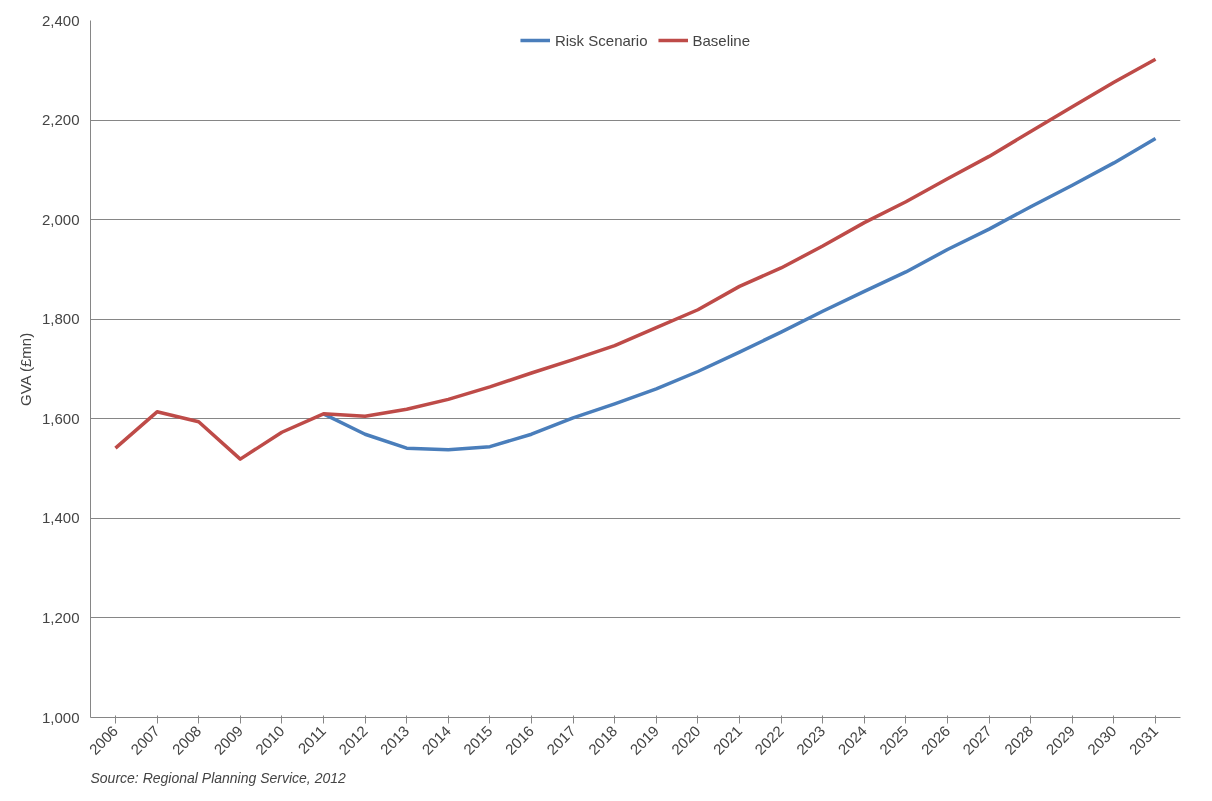 Image resolution: width=1212 pixels, height=801 pixels. What do you see at coordinates (60, 319) in the screenshot?
I see `y-tick-label: 1,800` at bounding box center [60, 319].